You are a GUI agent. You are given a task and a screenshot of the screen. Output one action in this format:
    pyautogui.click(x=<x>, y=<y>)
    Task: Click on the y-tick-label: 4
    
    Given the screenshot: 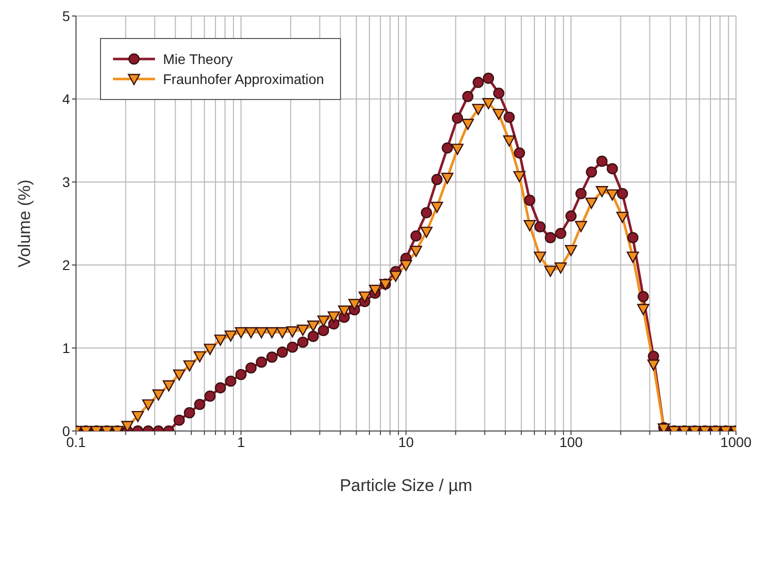 What is the action you would take?
    pyautogui.click(x=66, y=98)
    